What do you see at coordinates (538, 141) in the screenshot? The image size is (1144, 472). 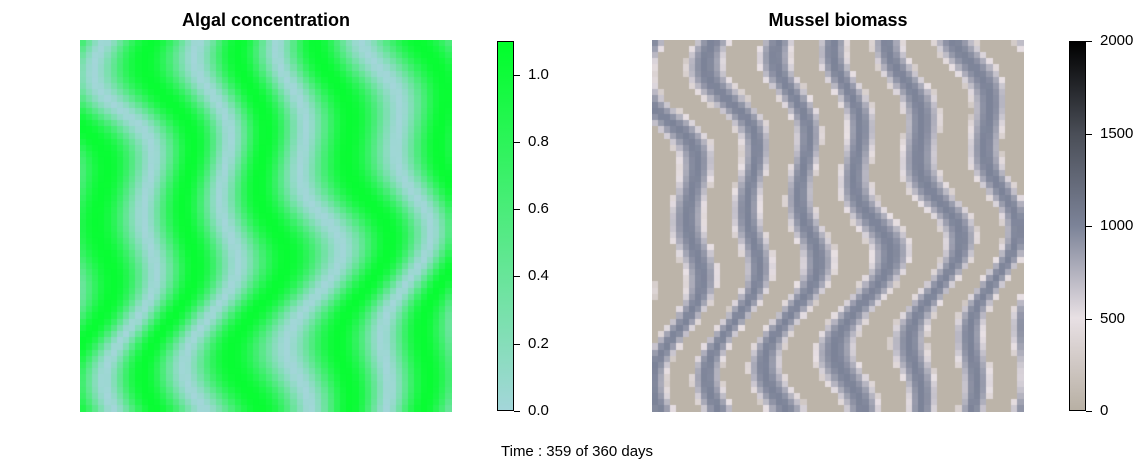 I see `algae-colorbar-tick-label: 0.8` at bounding box center [538, 141].